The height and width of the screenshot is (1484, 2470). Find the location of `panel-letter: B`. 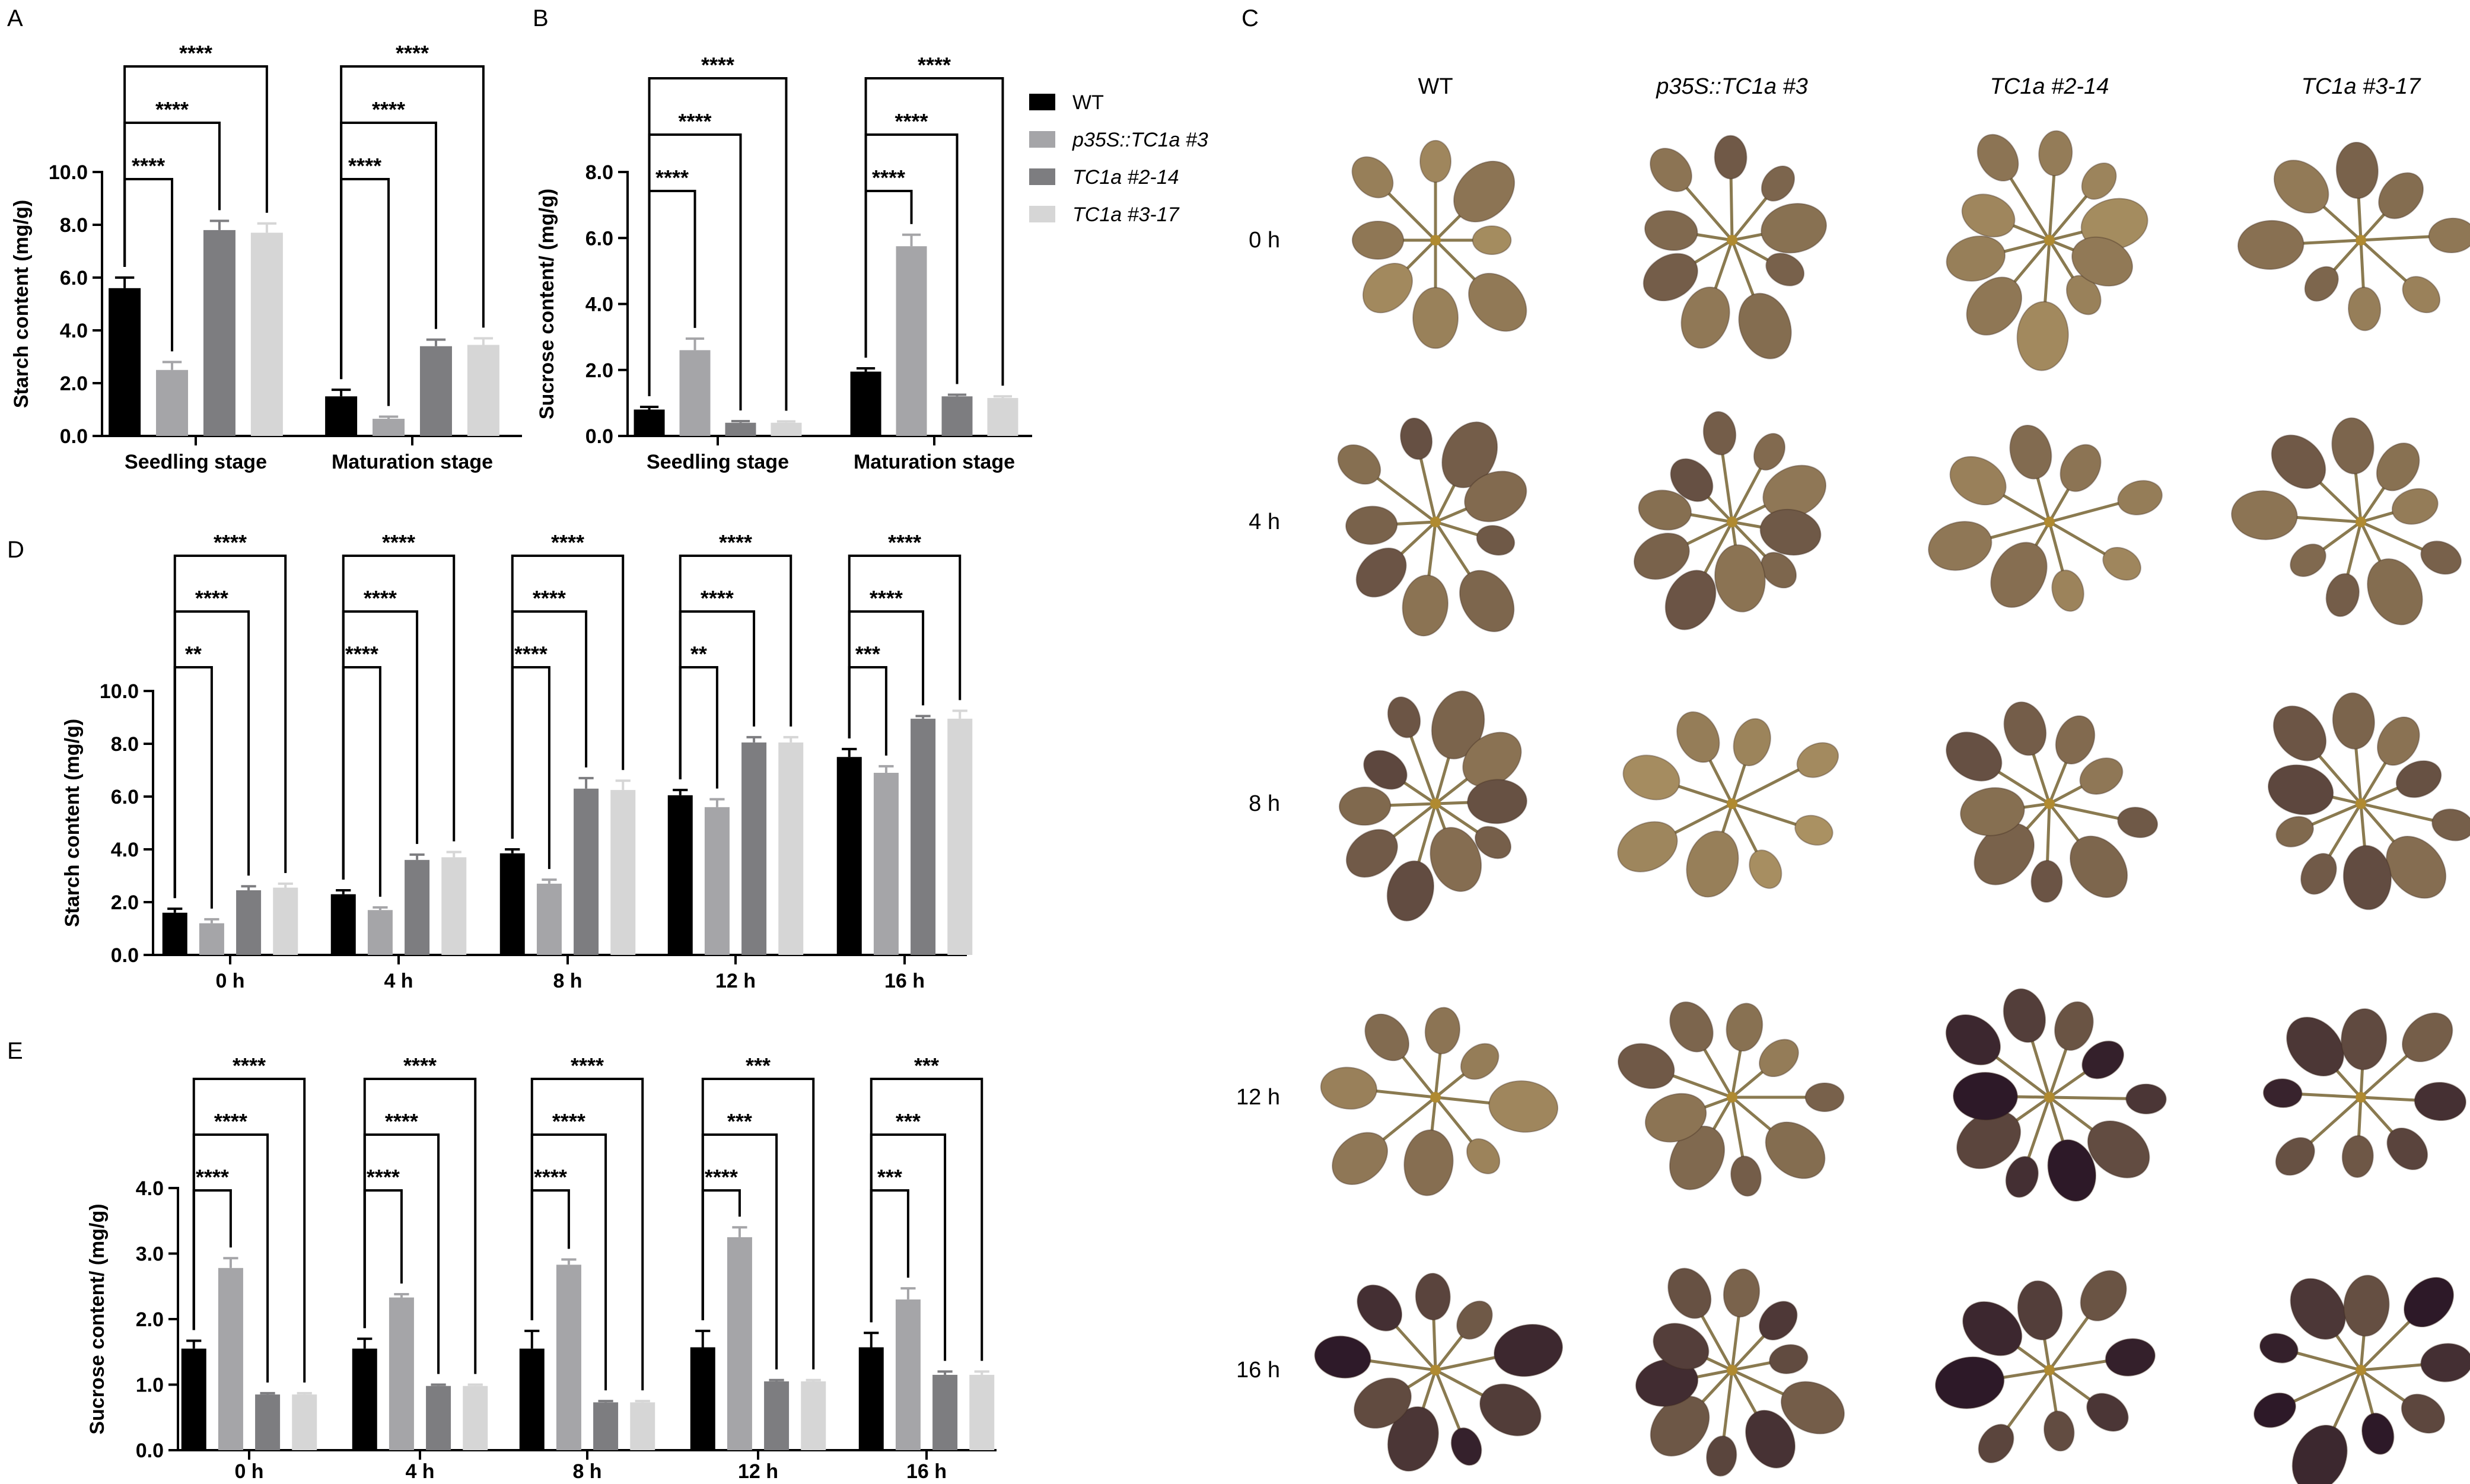

panel-letter: B is located at coordinates (541, 18).